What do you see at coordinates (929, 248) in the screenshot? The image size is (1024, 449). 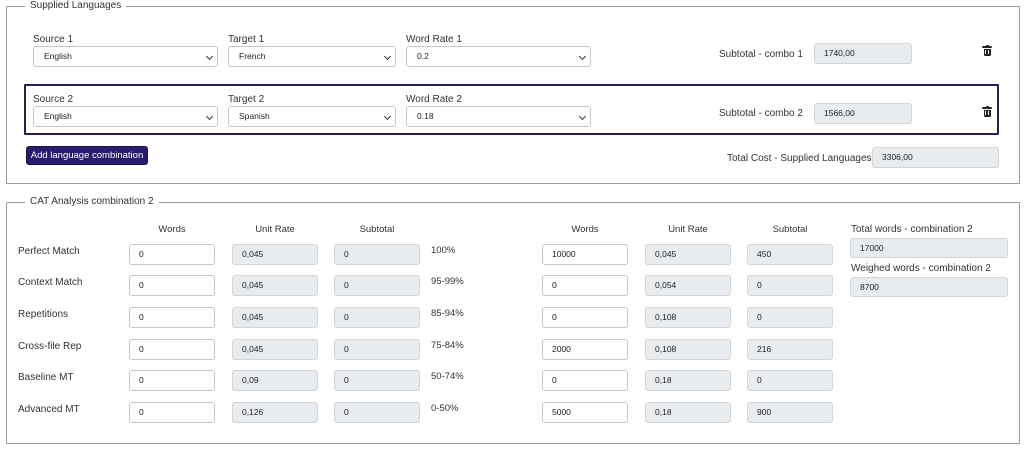 I see `total-words-field: 17000` at bounding box center [929, 248].